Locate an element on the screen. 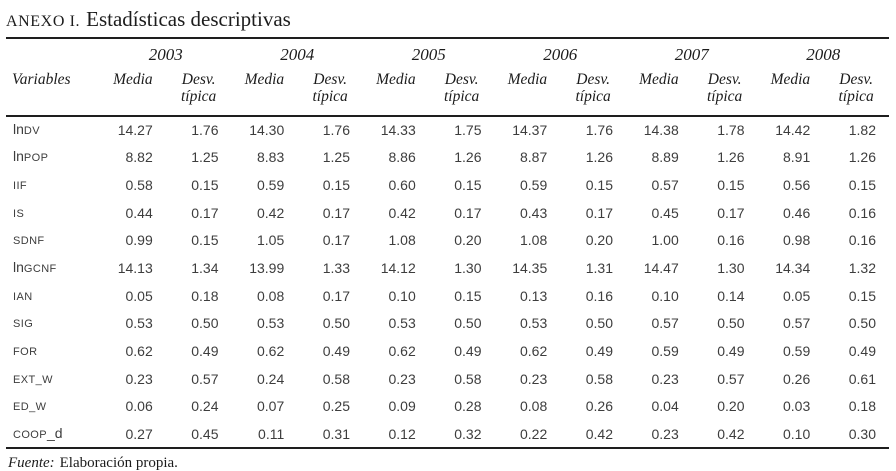  desv-cell: 1.34 is located at coordinates (205, 268).